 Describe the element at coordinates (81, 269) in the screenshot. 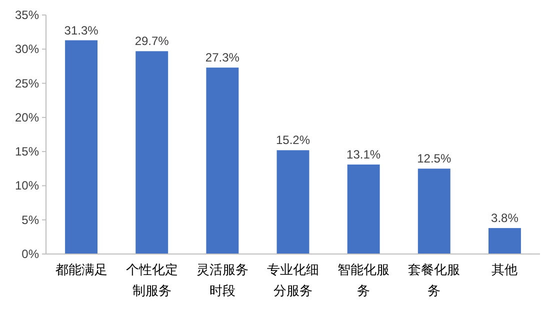

I see `x-tick-label: 都能满足` at that location.